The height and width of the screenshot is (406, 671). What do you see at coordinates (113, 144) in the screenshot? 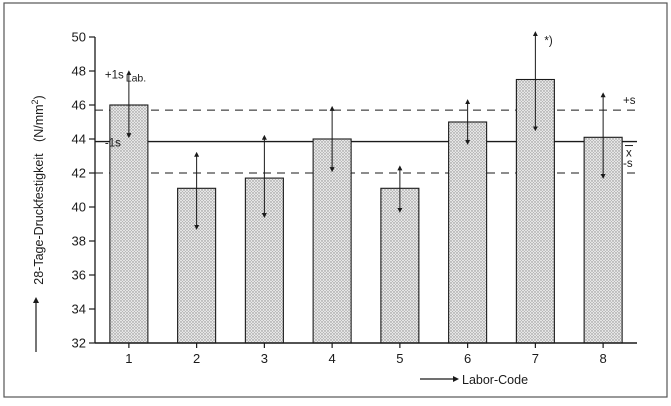
I see `minus-one-s-annotation: -1s` at bounding box center [113, 144].